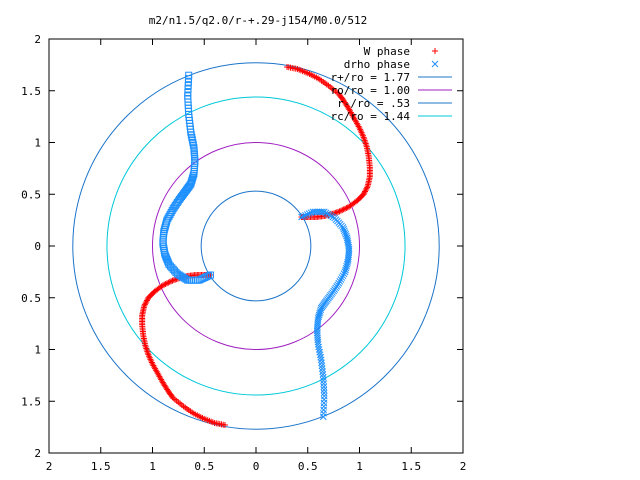 The width and height of the screenshot is (640, 480). I want to click on radius-circle, so click(256, 246).